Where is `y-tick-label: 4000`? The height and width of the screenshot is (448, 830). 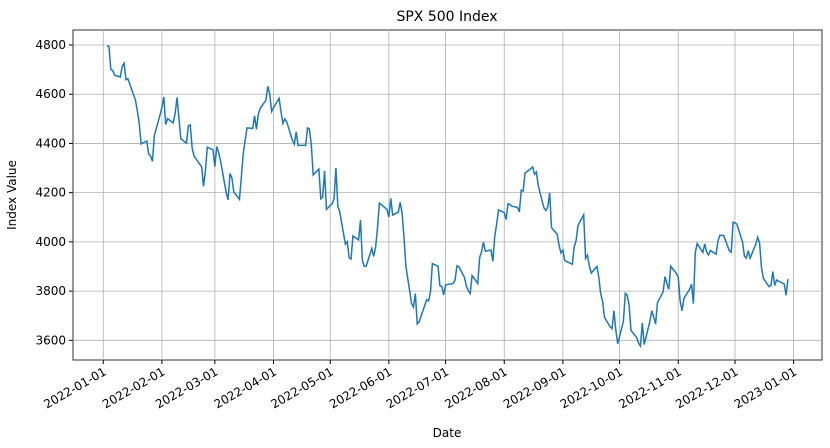 y-tick-label: 4000 is located at coordinates (50, 242).